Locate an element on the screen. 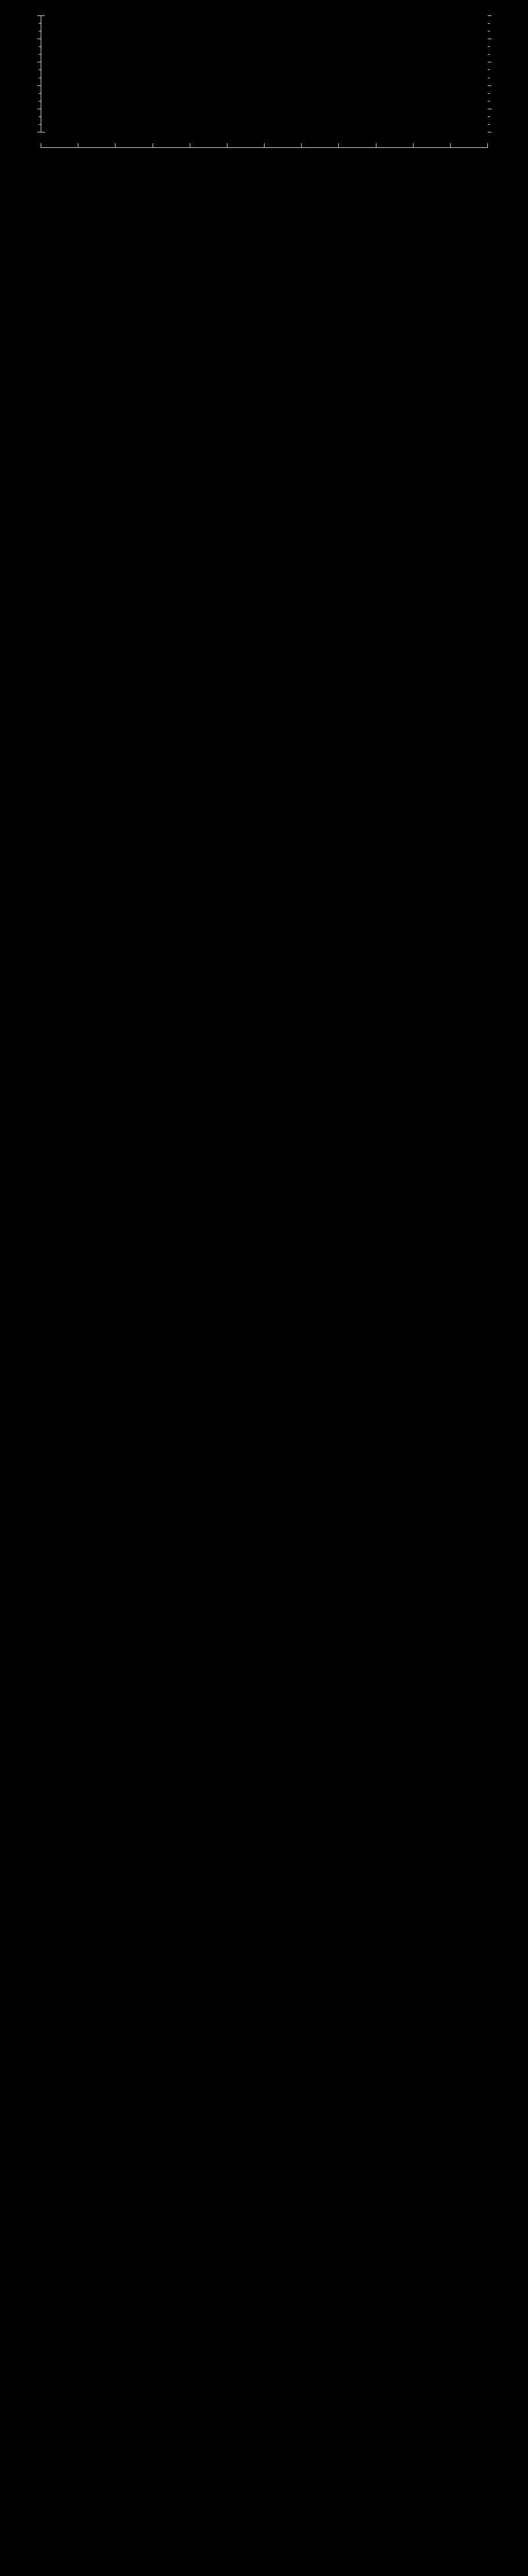  x-axis-line is located at coordinates (264, 148).